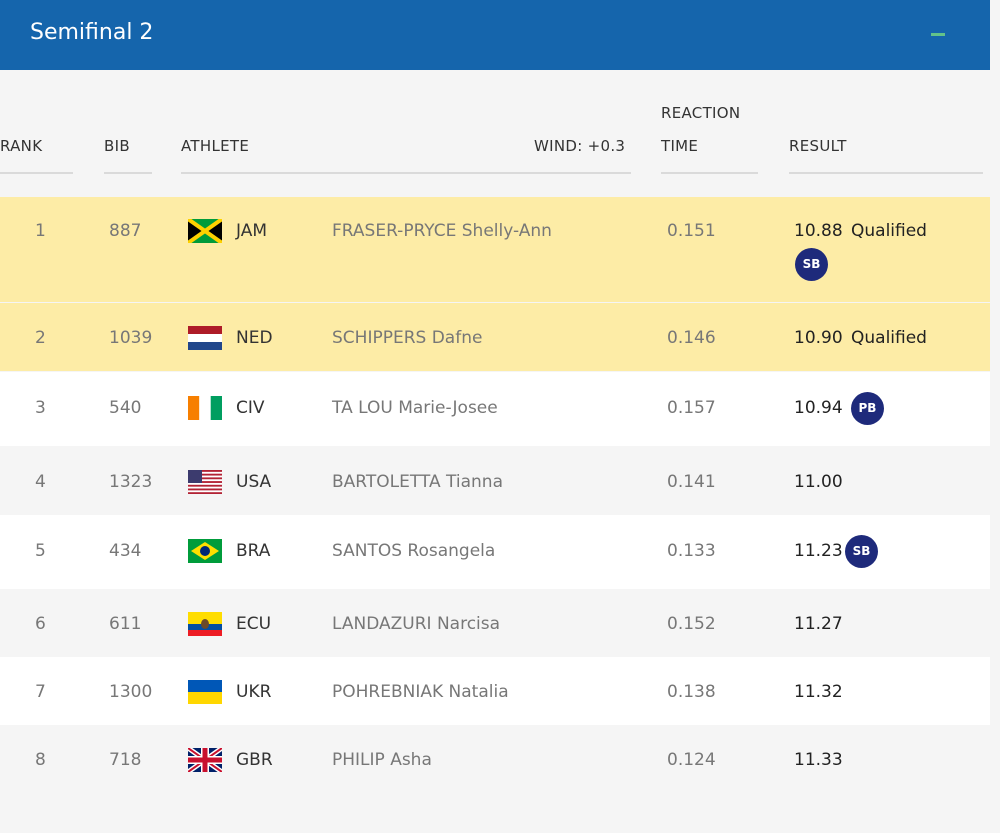 The width and height of the screenshot is (1000, 833). I want to click on bib-cell: 1323, so click(131, 482).